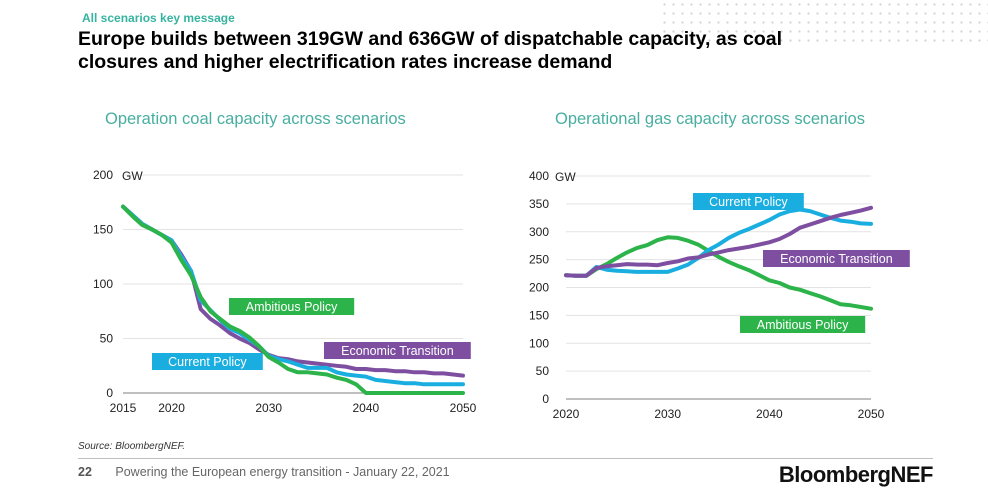 Image resolution: width=988 pixels, height=494 pixels. I want to click on page-number: 22, so click(85, 472).